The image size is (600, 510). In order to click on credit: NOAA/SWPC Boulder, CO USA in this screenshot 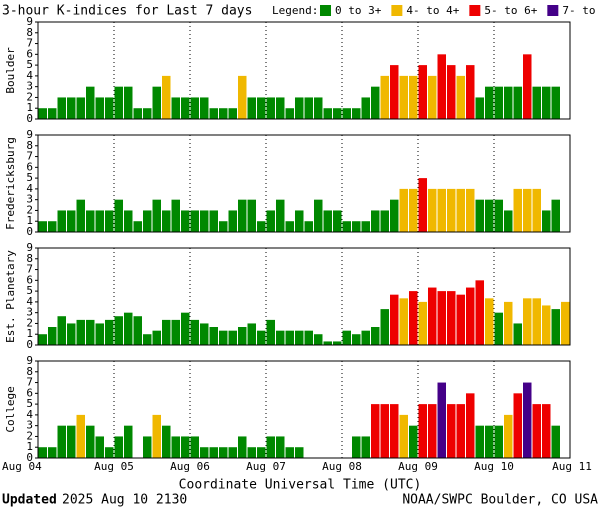, I will do `click(500, 500)`.